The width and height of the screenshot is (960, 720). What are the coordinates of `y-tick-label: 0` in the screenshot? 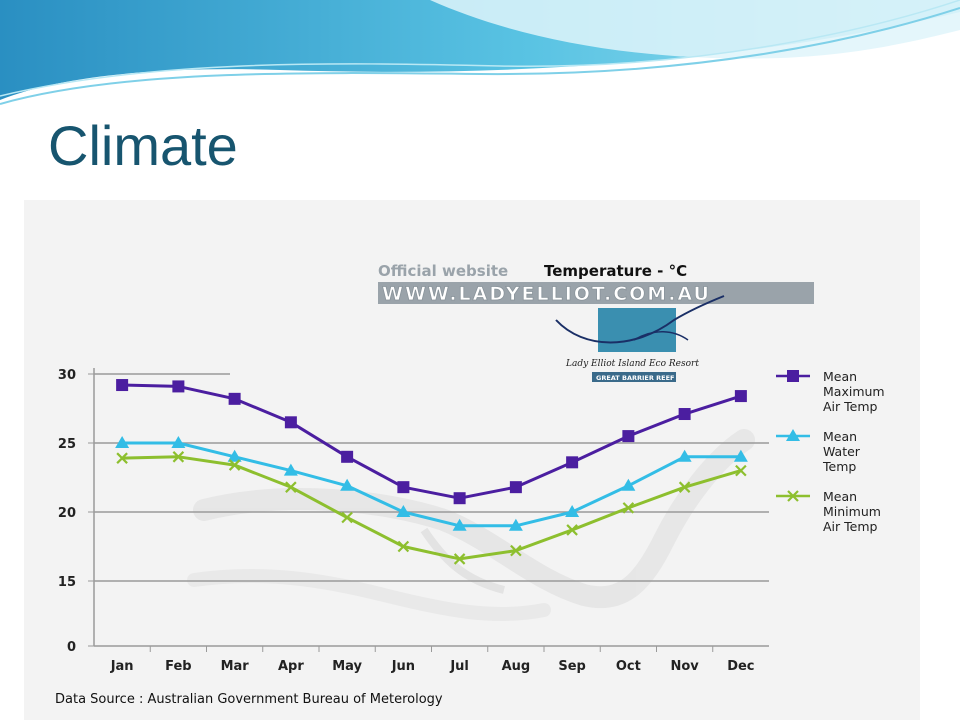 It's located at (71, 647).